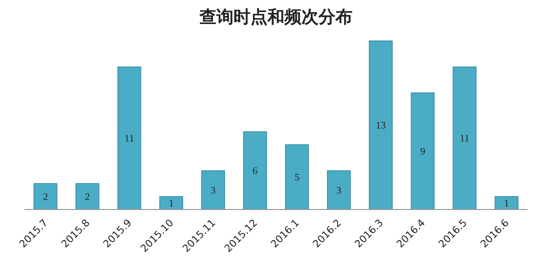 The image size is (550, 261). What do you see at coordinates (275, 18) in the screenshot?
I see `chart-title: 查询时点和频次分布` at bounding box center [275, 18].